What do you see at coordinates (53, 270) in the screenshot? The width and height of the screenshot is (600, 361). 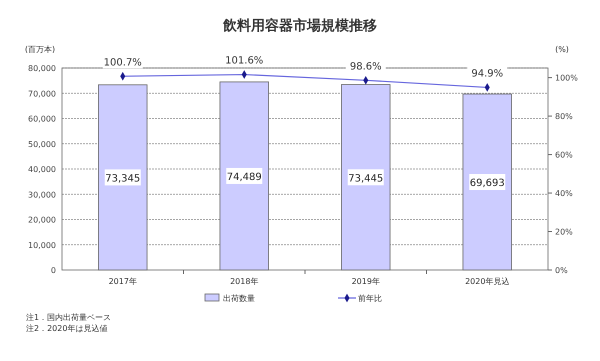 I see `y-tick-label: 0` at bounding box center [53, 270].